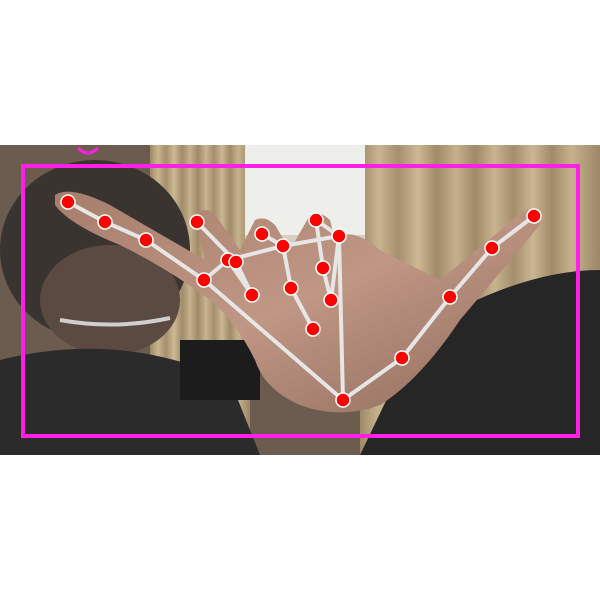 The image size is (600, 600). Describe the element at coordinates (339, 236) in the screenshot. I see `keypoint-pinky-mcp` at that location.